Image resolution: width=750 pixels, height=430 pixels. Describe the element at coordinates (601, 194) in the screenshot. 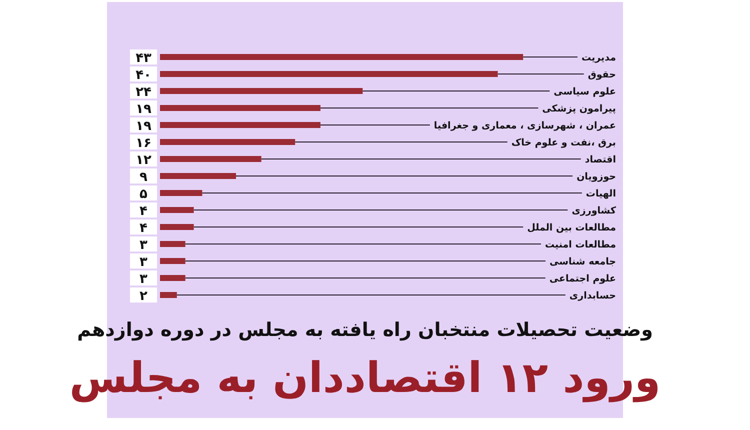

I see `y-tick-label: الهیات` at that location.